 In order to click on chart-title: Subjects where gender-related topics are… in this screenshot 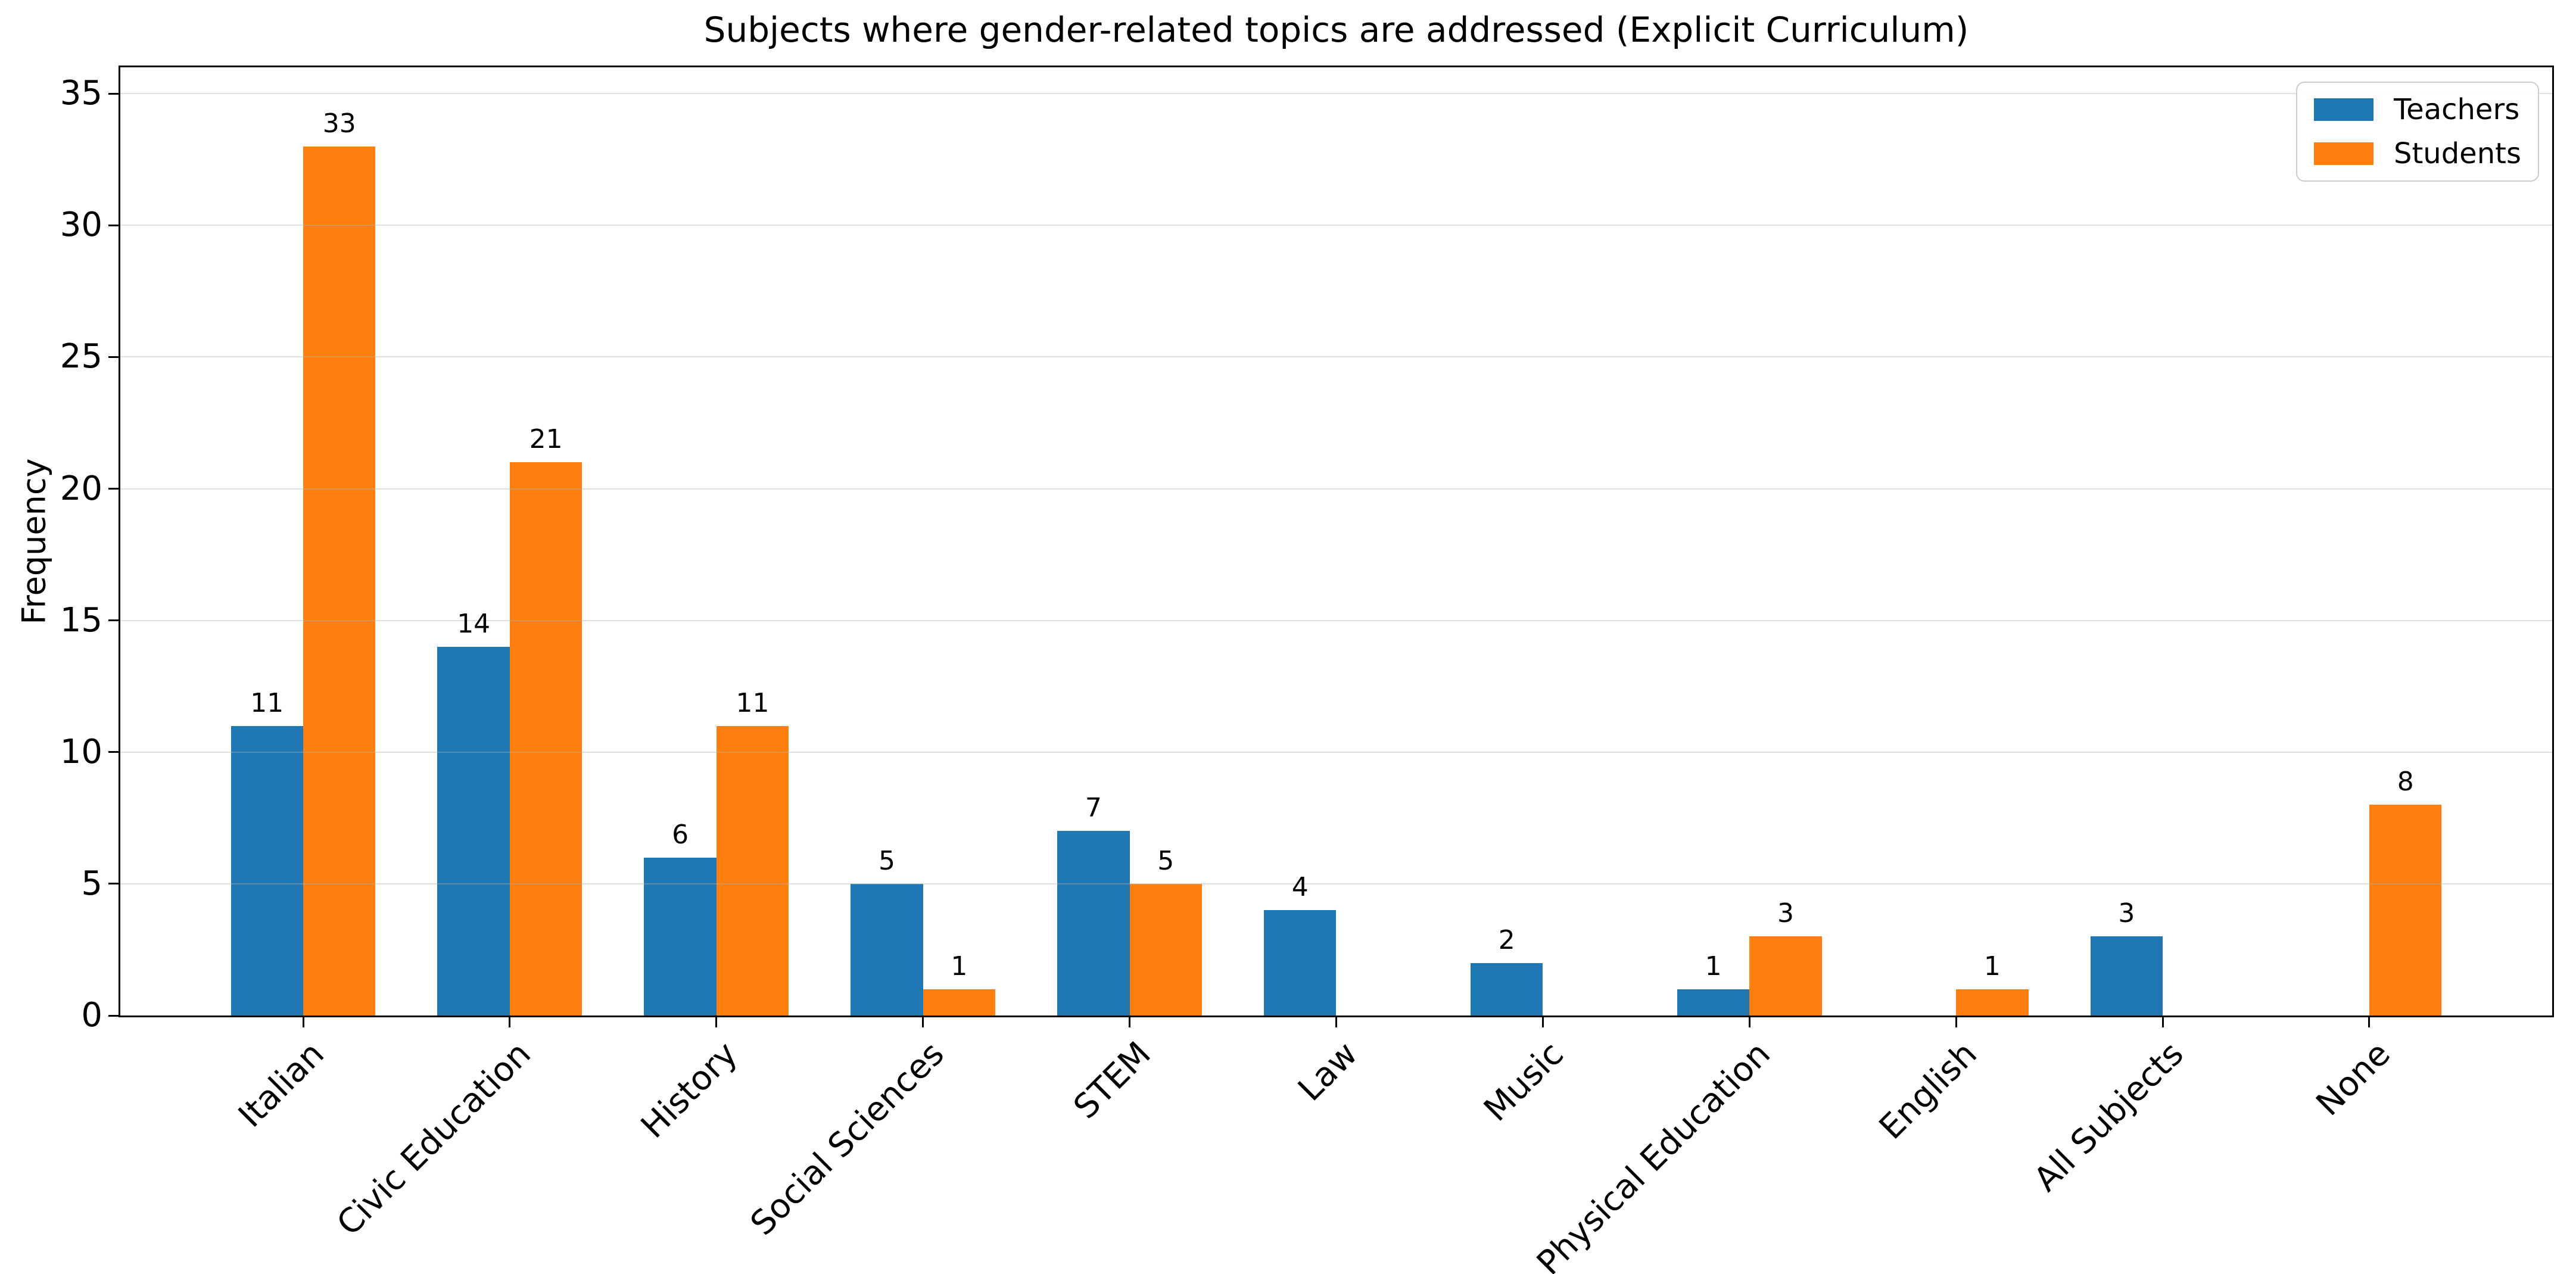, I will do `click(1336, 30)`.